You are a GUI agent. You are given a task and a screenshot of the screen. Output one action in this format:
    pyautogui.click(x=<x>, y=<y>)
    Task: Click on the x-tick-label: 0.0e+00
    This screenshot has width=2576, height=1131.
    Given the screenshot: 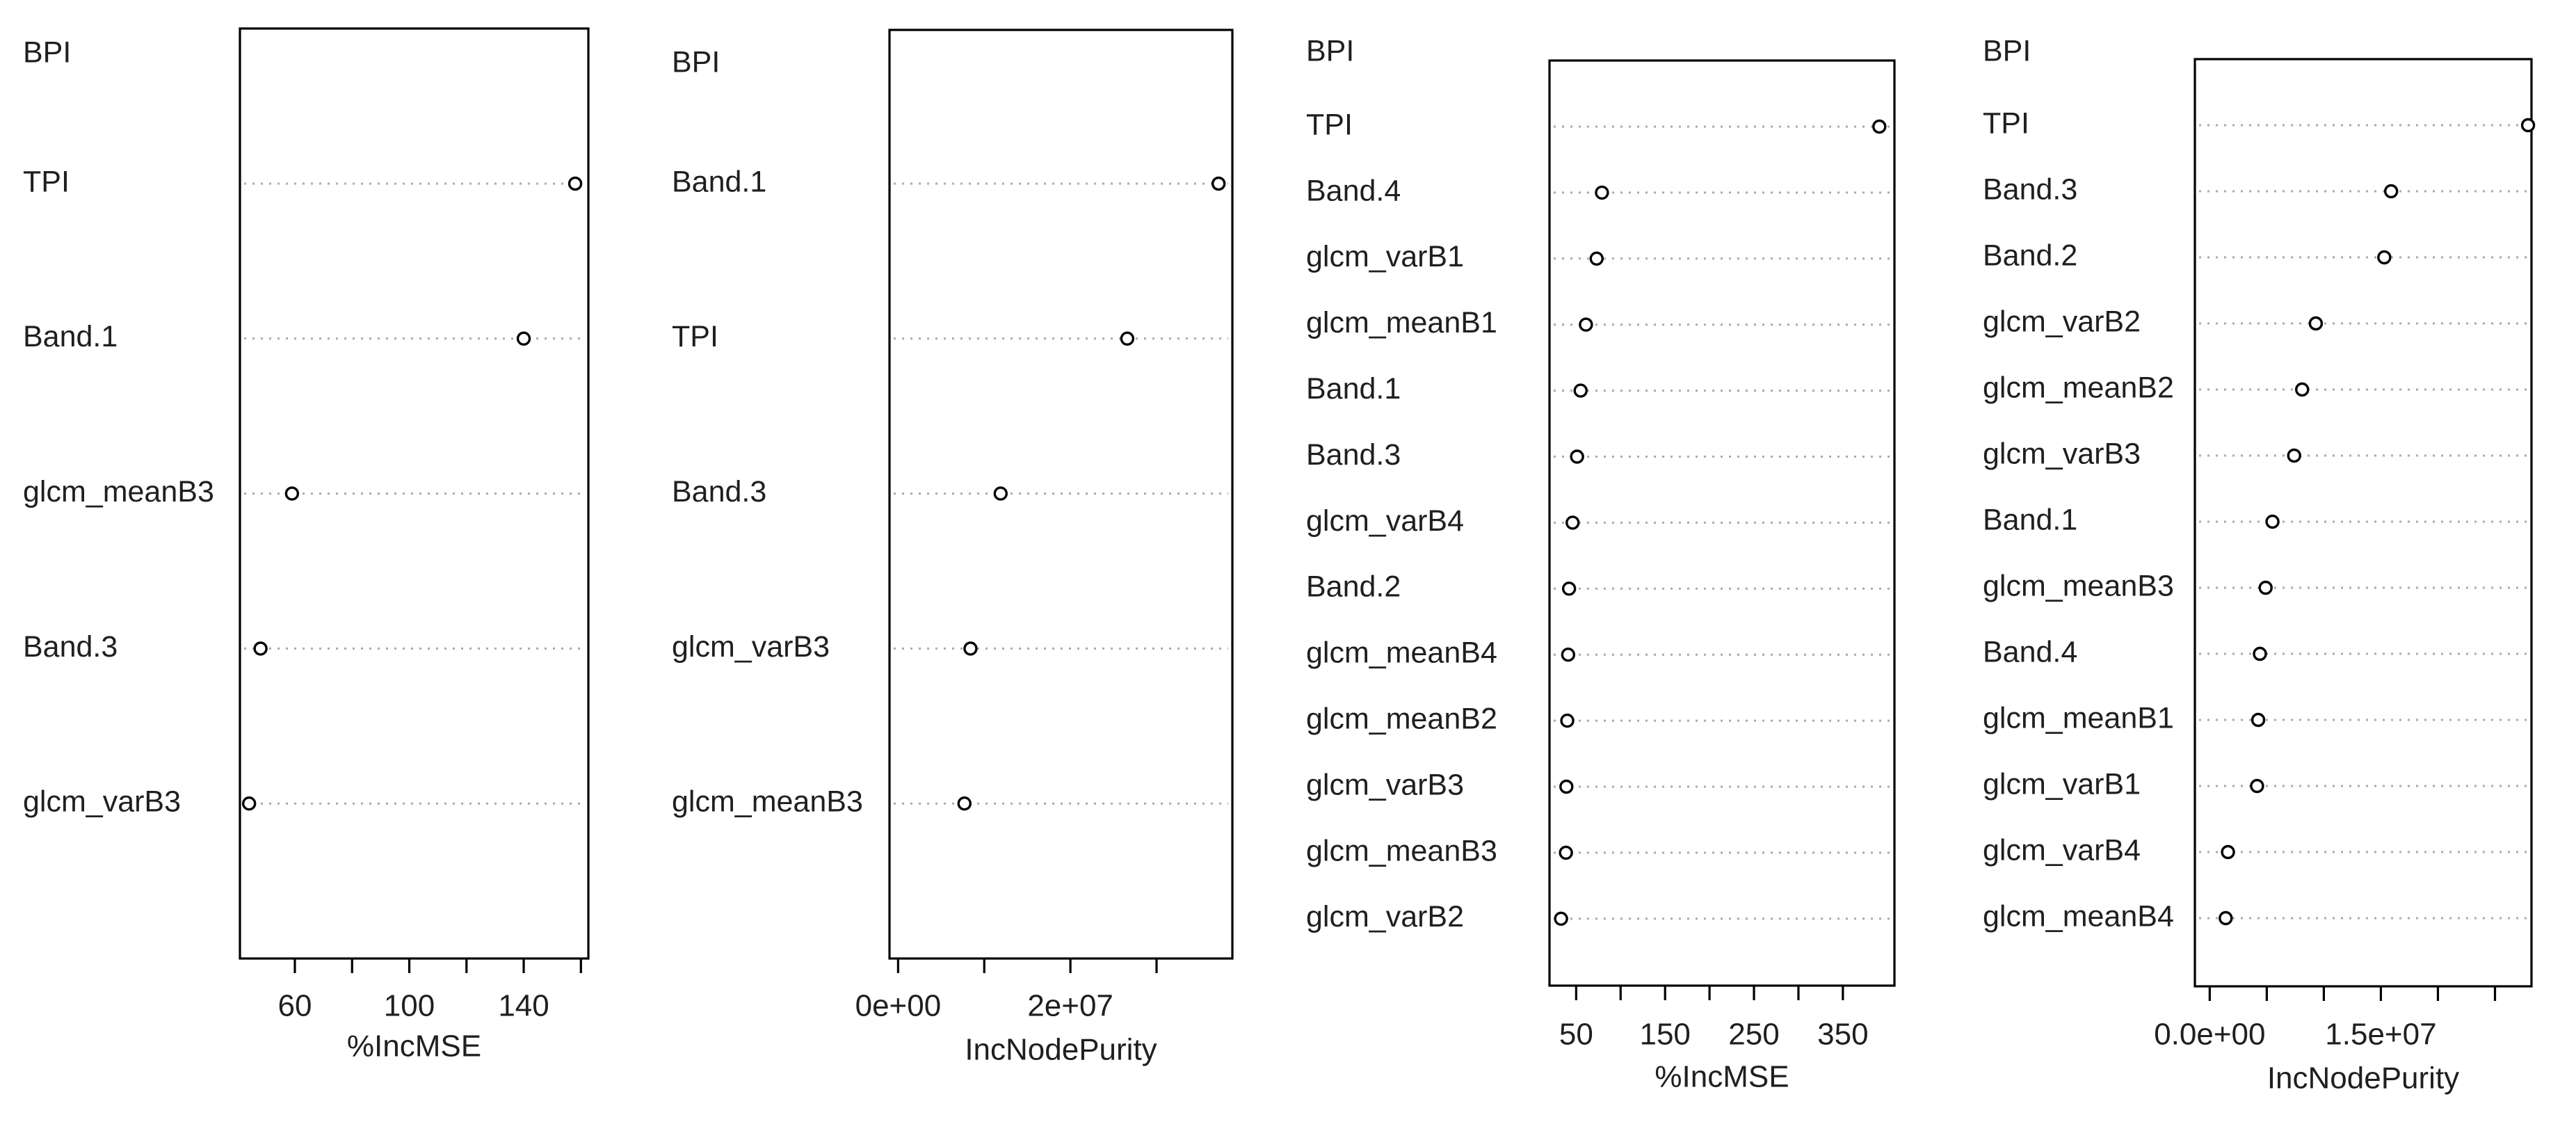 What is the action you would take?
    pyautogui.click(x=2209, y=1035)
    